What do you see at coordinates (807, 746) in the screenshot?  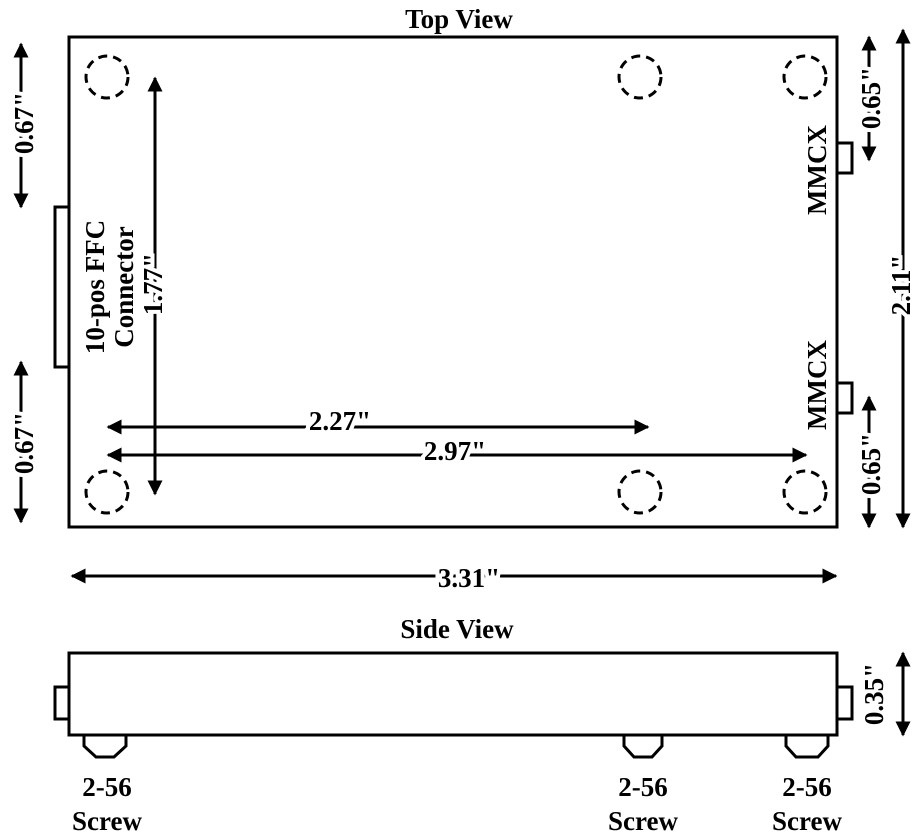 I see `screw-head-right` at bounding box center [807, 746].